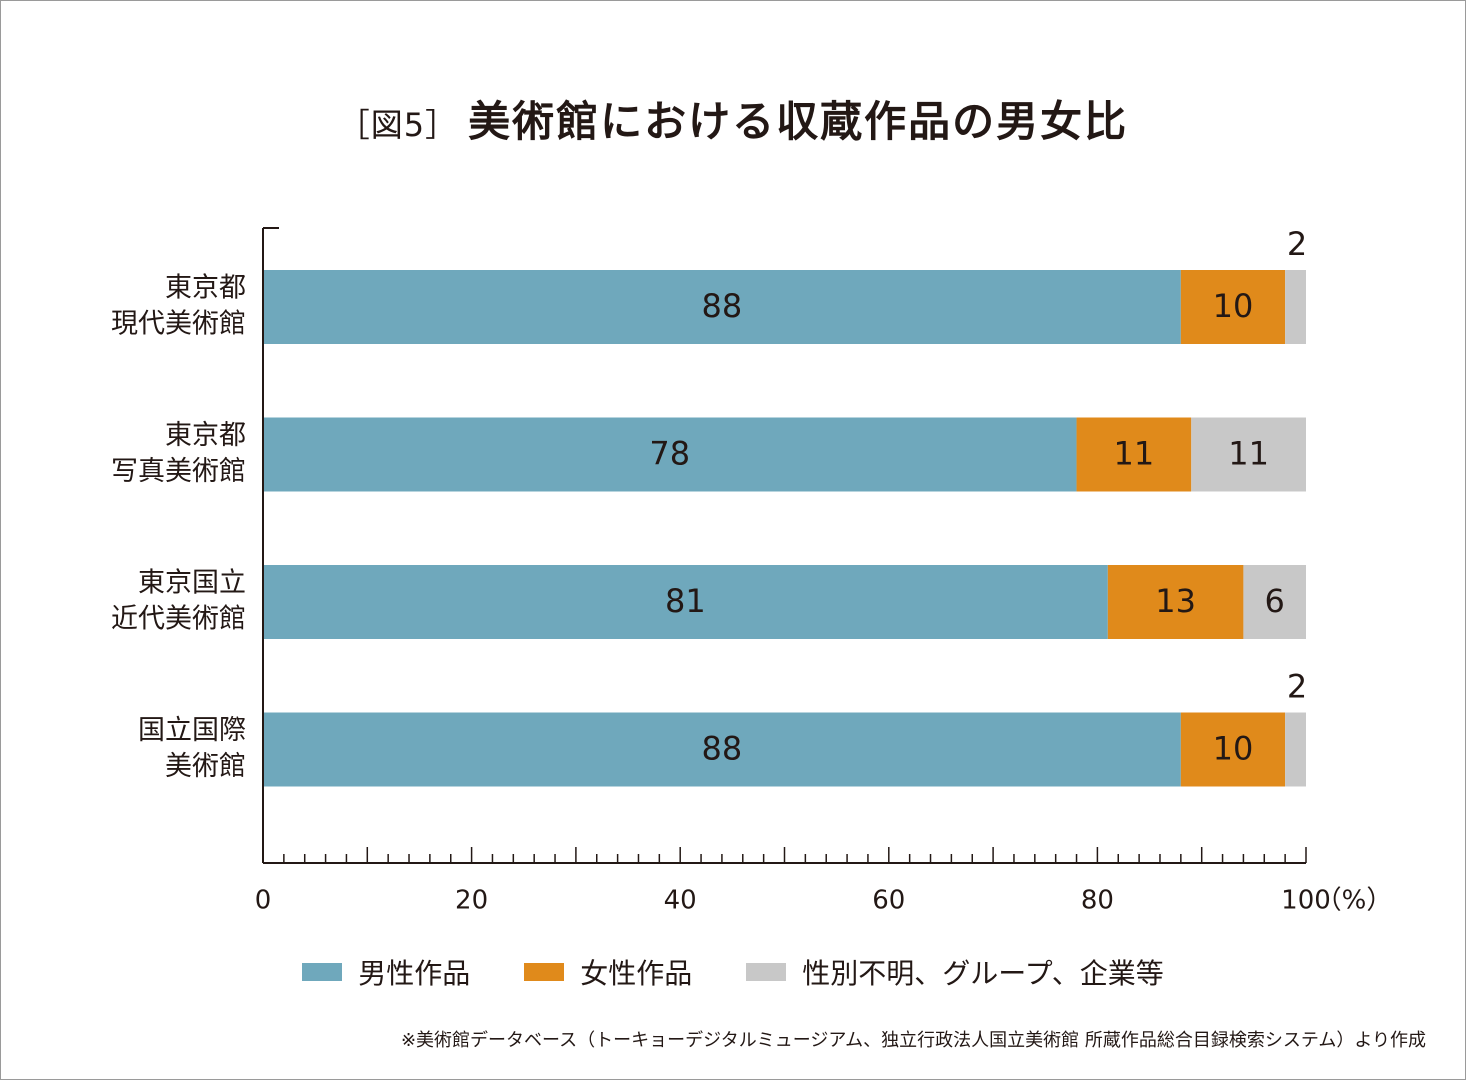  Describe the element at coordinates (1297, 244) in the screenshot. I see `data-label-0-2: 2` at that location.